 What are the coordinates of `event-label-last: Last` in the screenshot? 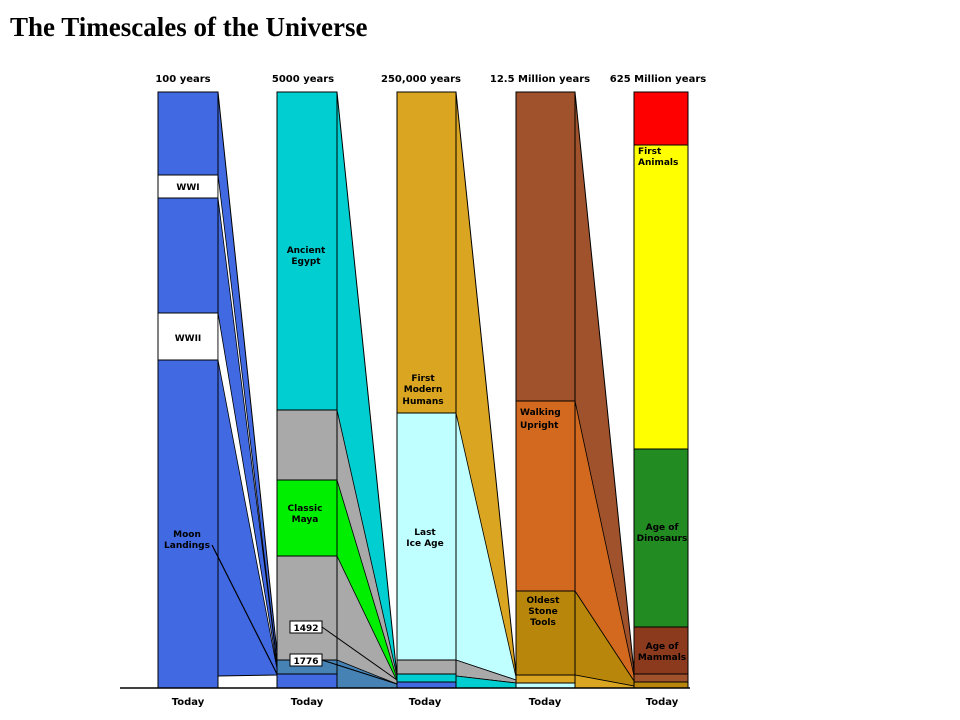 It's located at (425, 533).